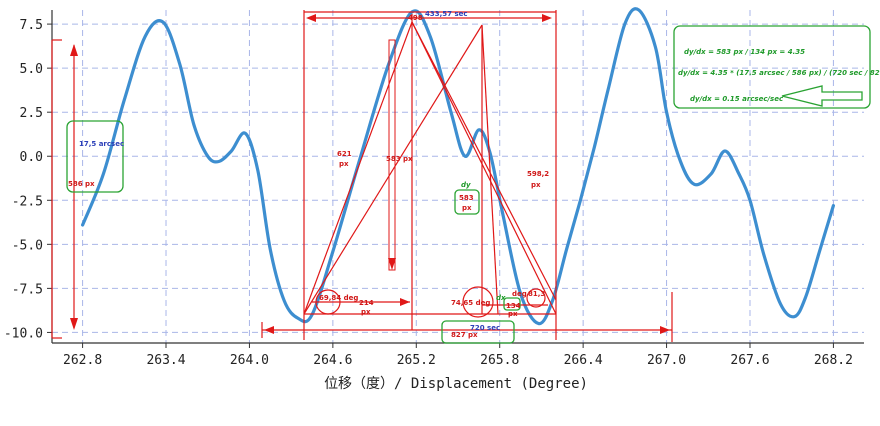  Describe the element at coordinates (536, 294) in the screenshot. I see `label-angle-right: 81,3` at that location.